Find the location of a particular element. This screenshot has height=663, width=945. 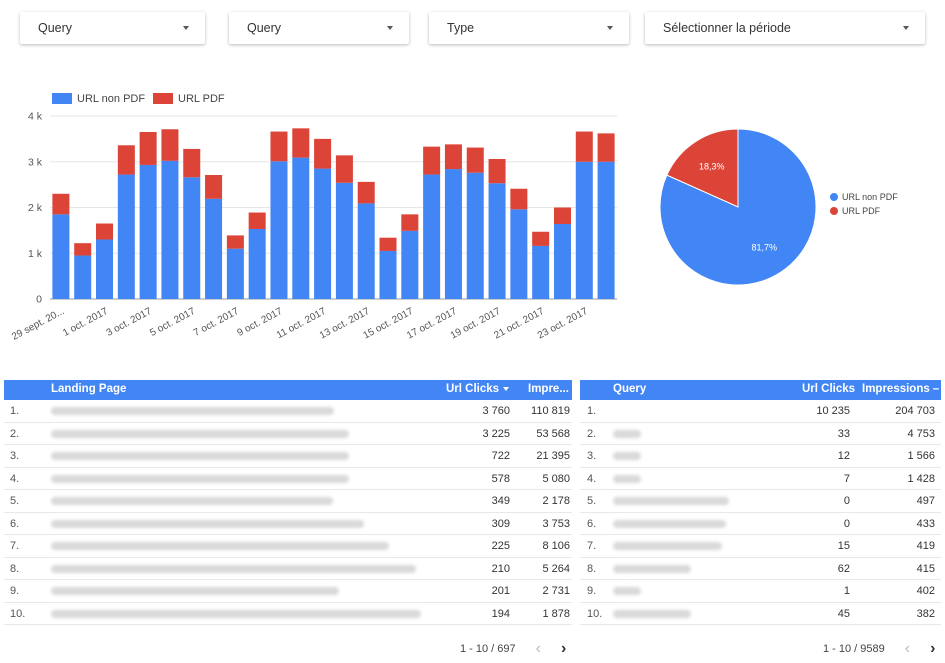

impressions-cell: 1 428 is located at coordinates (921, 478).